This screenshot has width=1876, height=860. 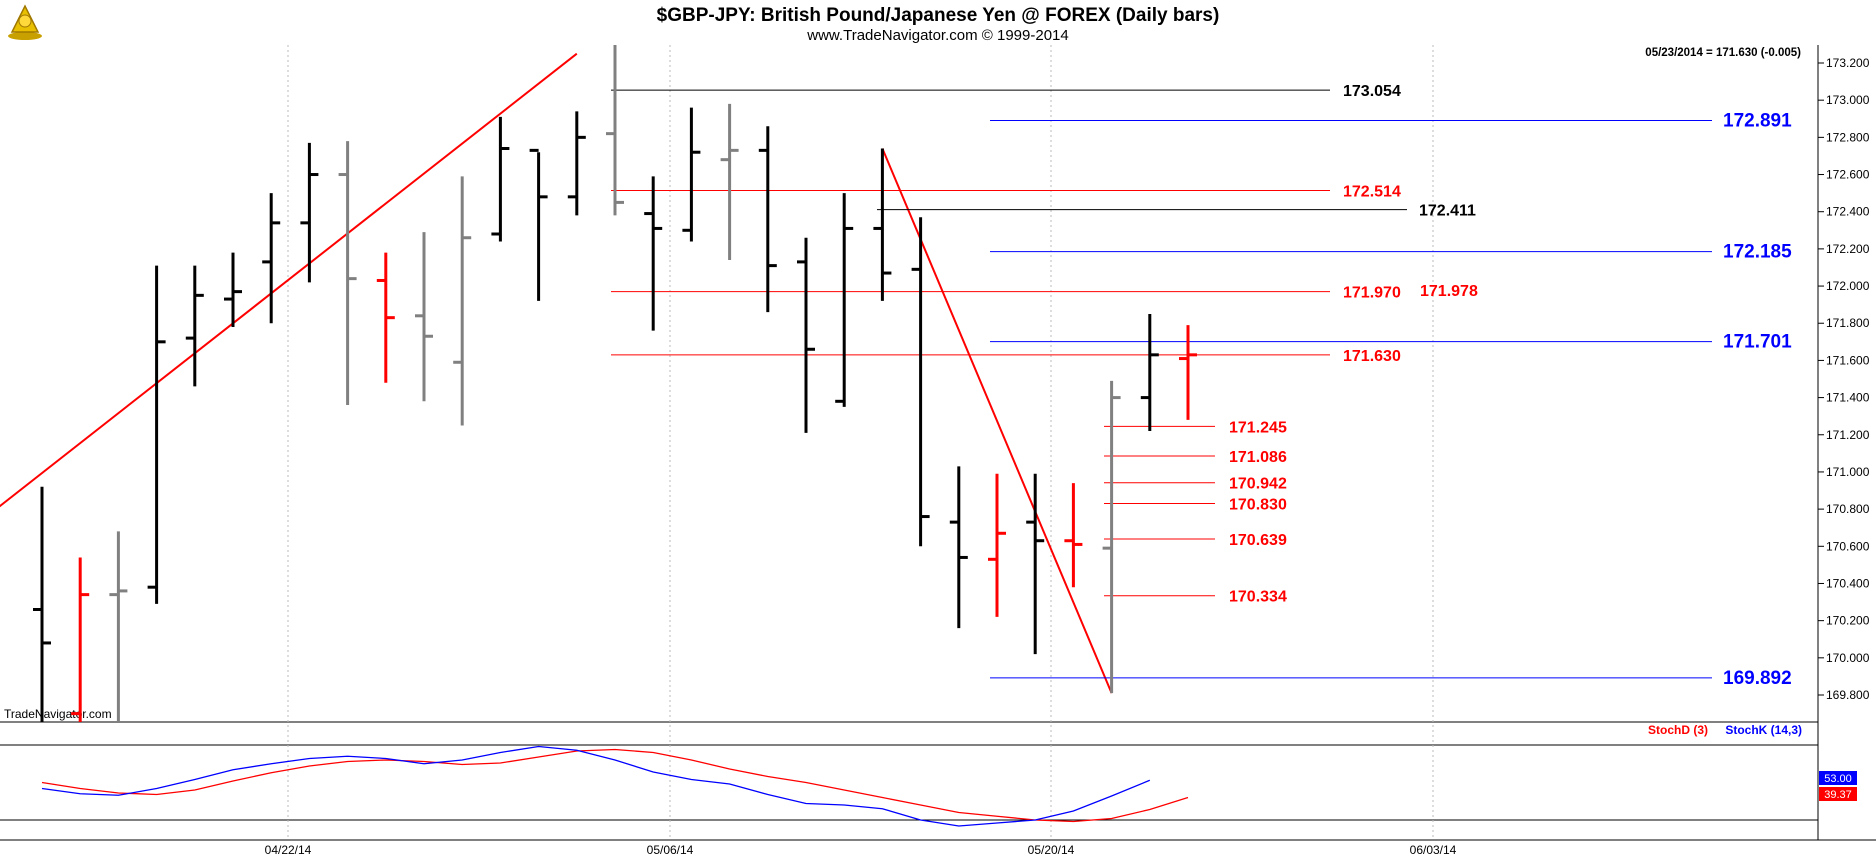 What do you see at coordinates (1763, 730) in the screenshot?
I see `legend-stochk: StochK (14,3)` at bounding box center [1763, 730].